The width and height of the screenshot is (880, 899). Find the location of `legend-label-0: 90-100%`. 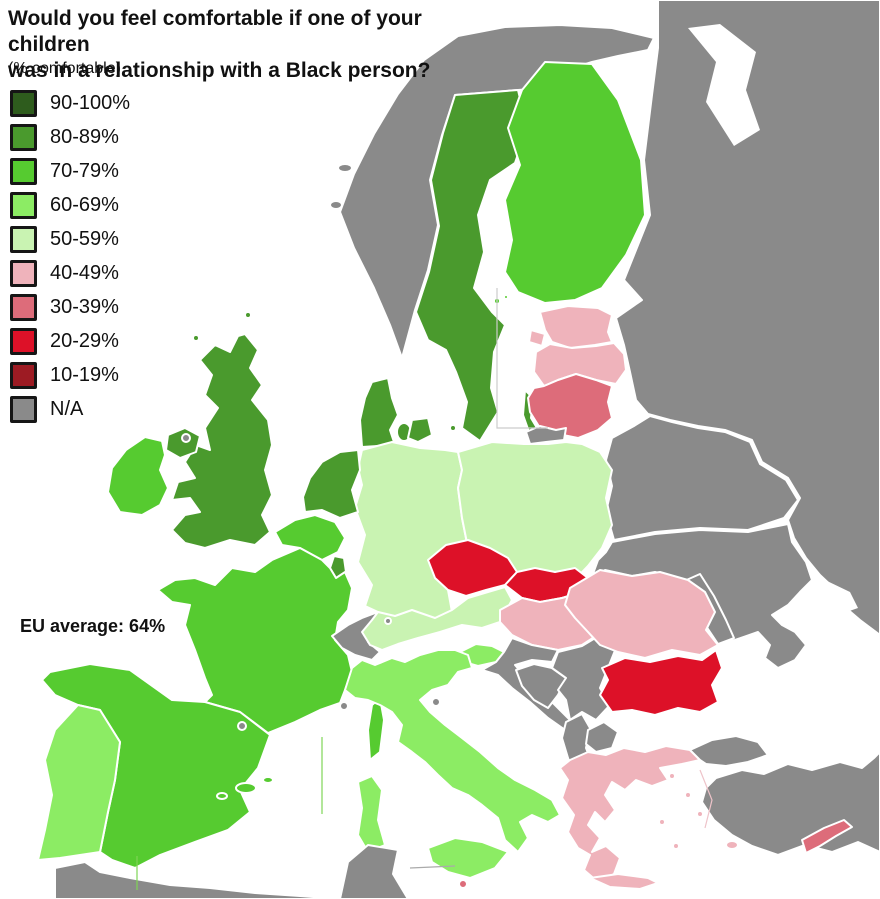

legend-label-0: 90-100% is located at coordinates (90, 103).